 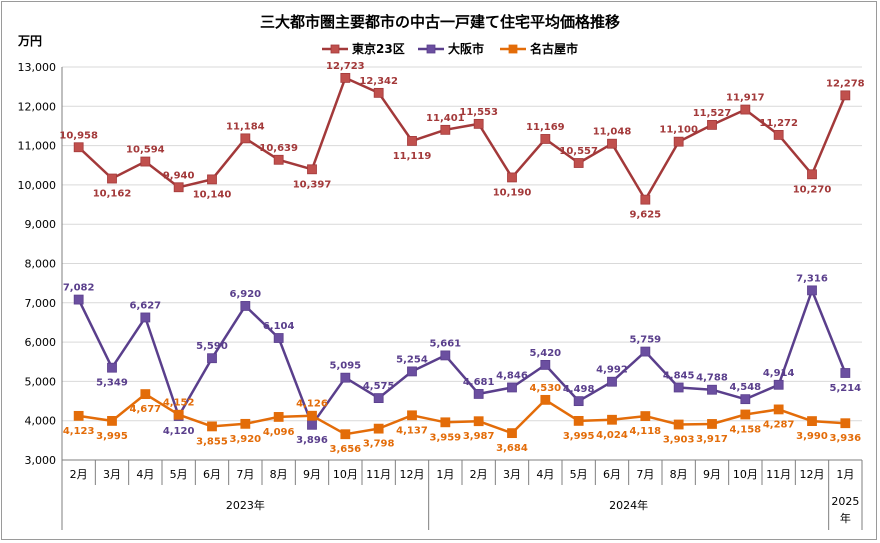 What do you see at coordinates (412, 156) in the screenshot?
I see `data-label: 11,119` at bounding box center [412, 156].